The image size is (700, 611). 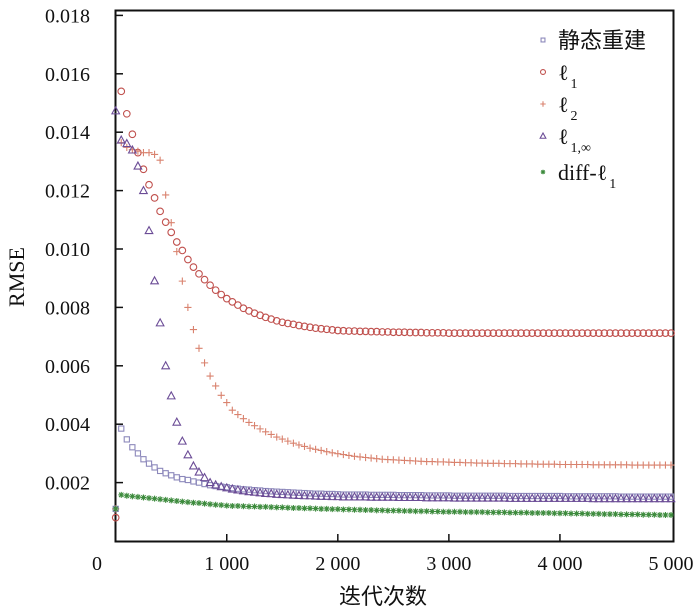 What do you see at coordinates (383, 596) in the screenshot?
I see `x-axis-title: 迭代次数` at bounding box center [383, 596].